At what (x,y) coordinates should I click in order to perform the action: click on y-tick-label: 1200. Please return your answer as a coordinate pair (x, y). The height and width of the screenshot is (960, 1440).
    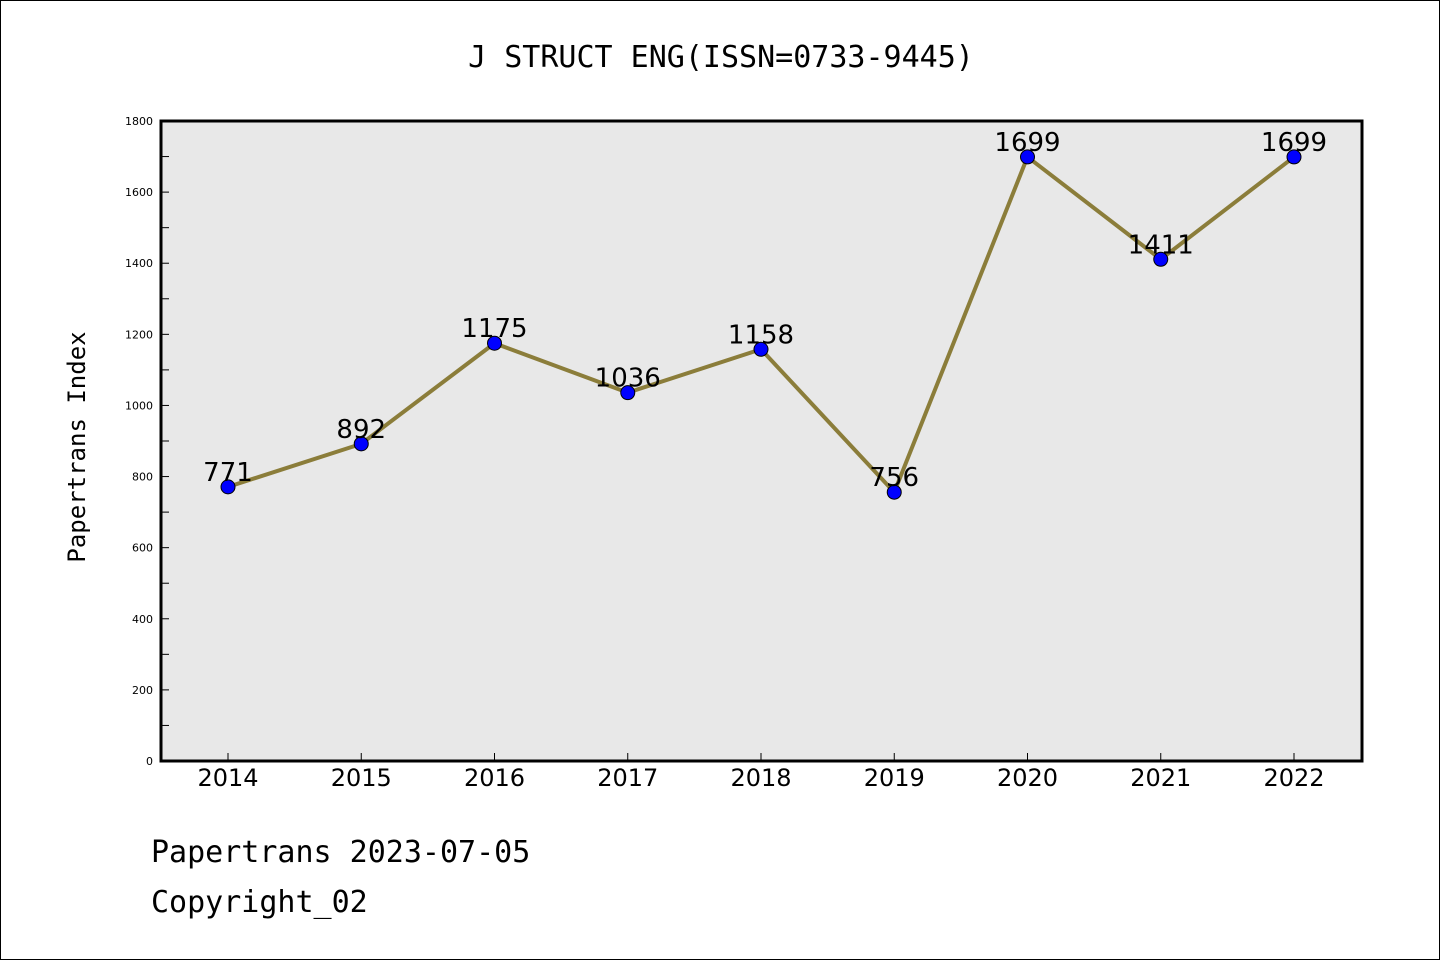
    Looking at the image, I should click on (139, 334).